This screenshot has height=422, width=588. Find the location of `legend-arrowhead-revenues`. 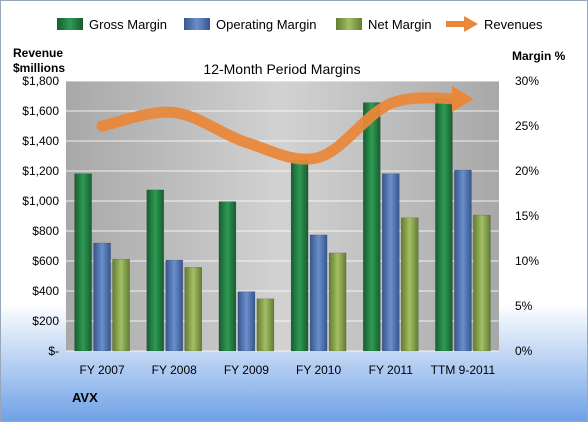

legend-arrowhead-revenues is located at coordinates (471, 24).